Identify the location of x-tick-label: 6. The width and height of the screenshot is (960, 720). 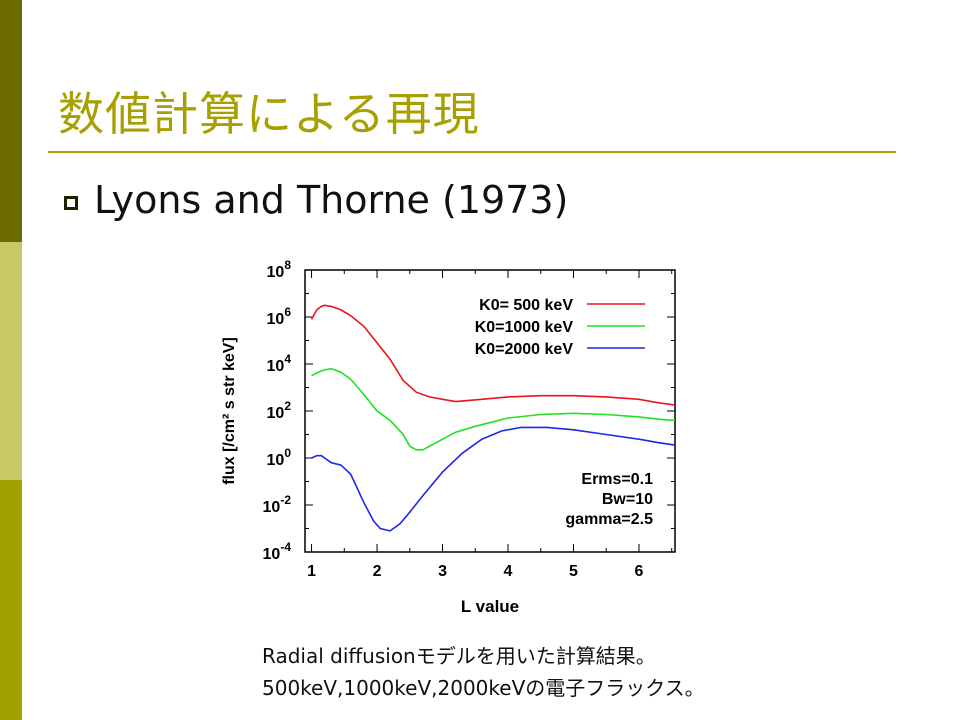
(639, 571).